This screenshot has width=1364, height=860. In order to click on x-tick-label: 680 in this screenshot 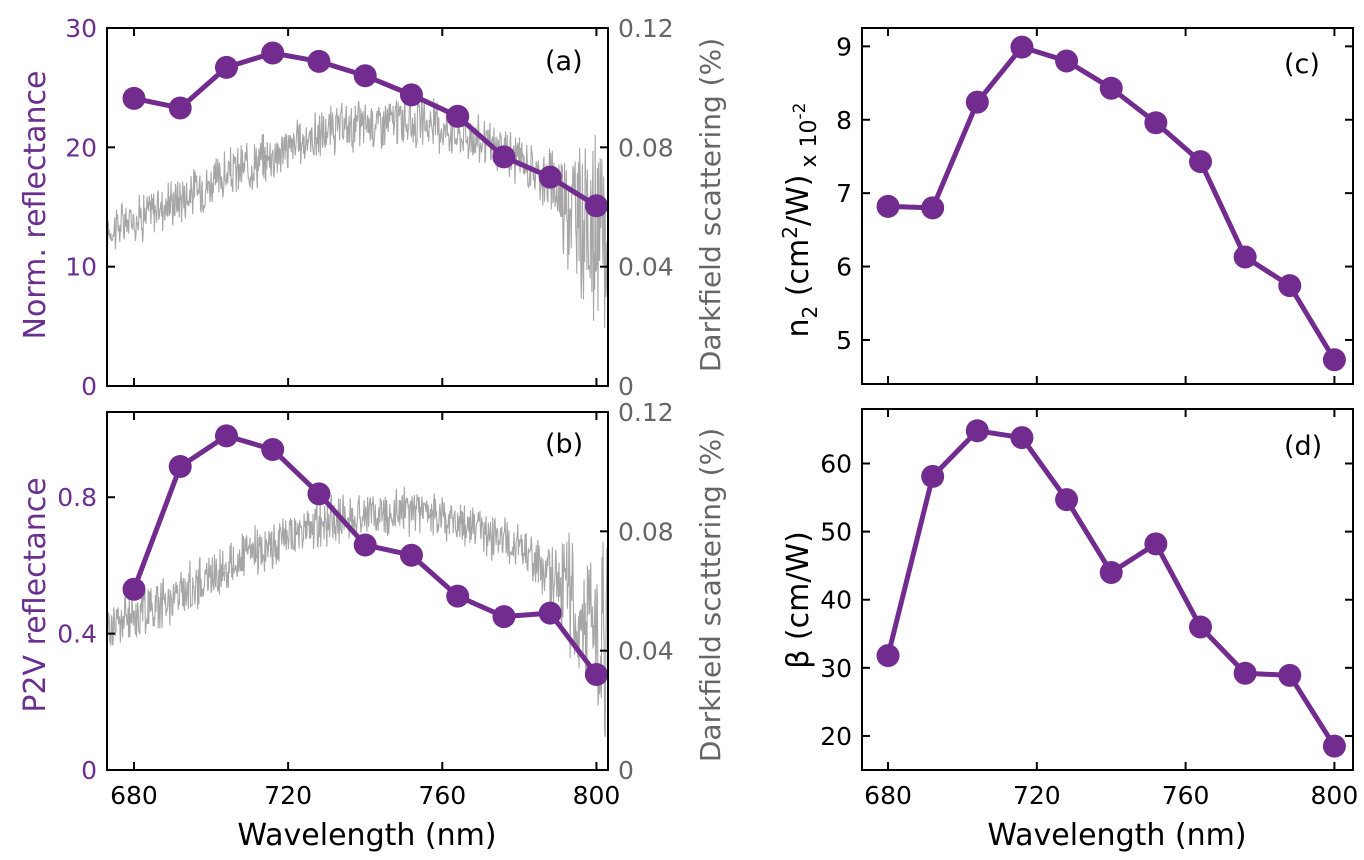, I will do `click(134, 795)`.